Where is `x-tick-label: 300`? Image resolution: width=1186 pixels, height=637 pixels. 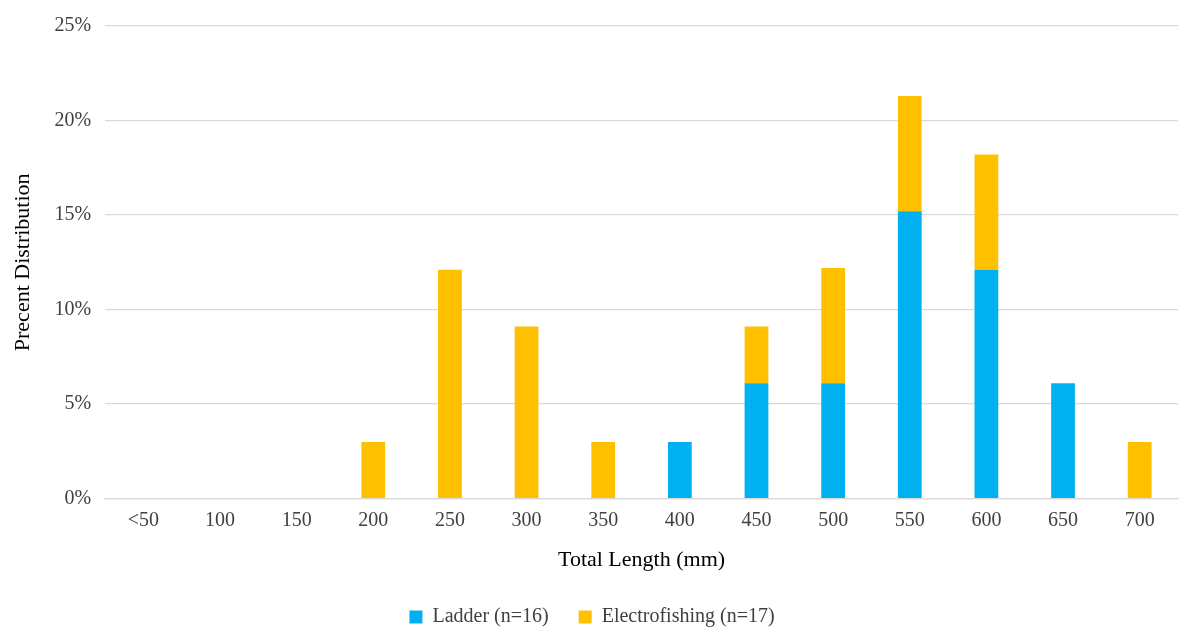 x-tick-label: 300 is located at coordinates (526, 518).